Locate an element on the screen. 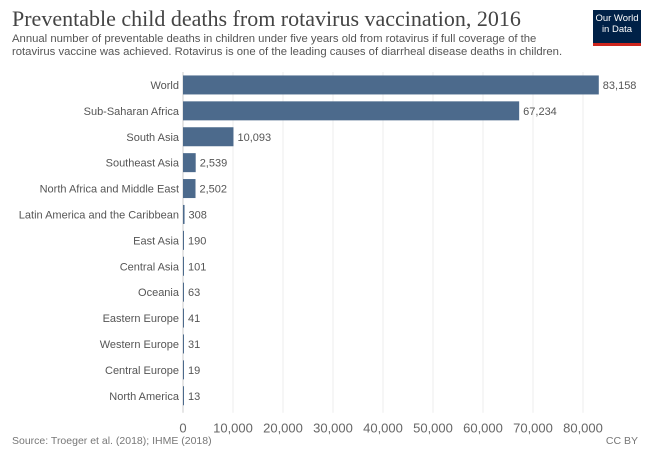 Image resolution: width=650 pixels, height=459 pixels. value-label: 13 is located at coordinates (194, 397).